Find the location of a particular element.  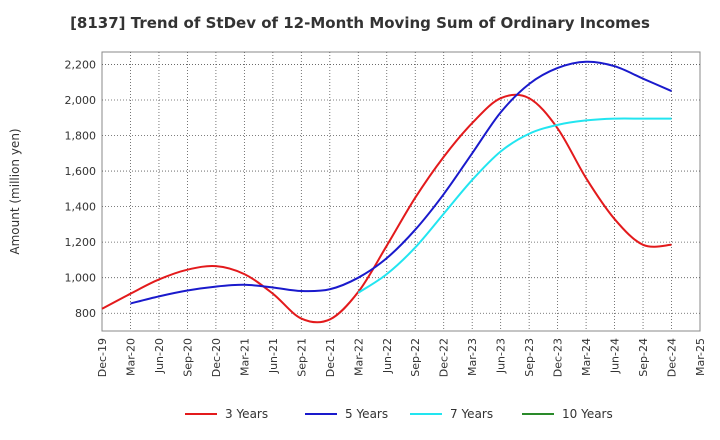

x-tick-label: Dec-21 is located at coordinates (330, 357).